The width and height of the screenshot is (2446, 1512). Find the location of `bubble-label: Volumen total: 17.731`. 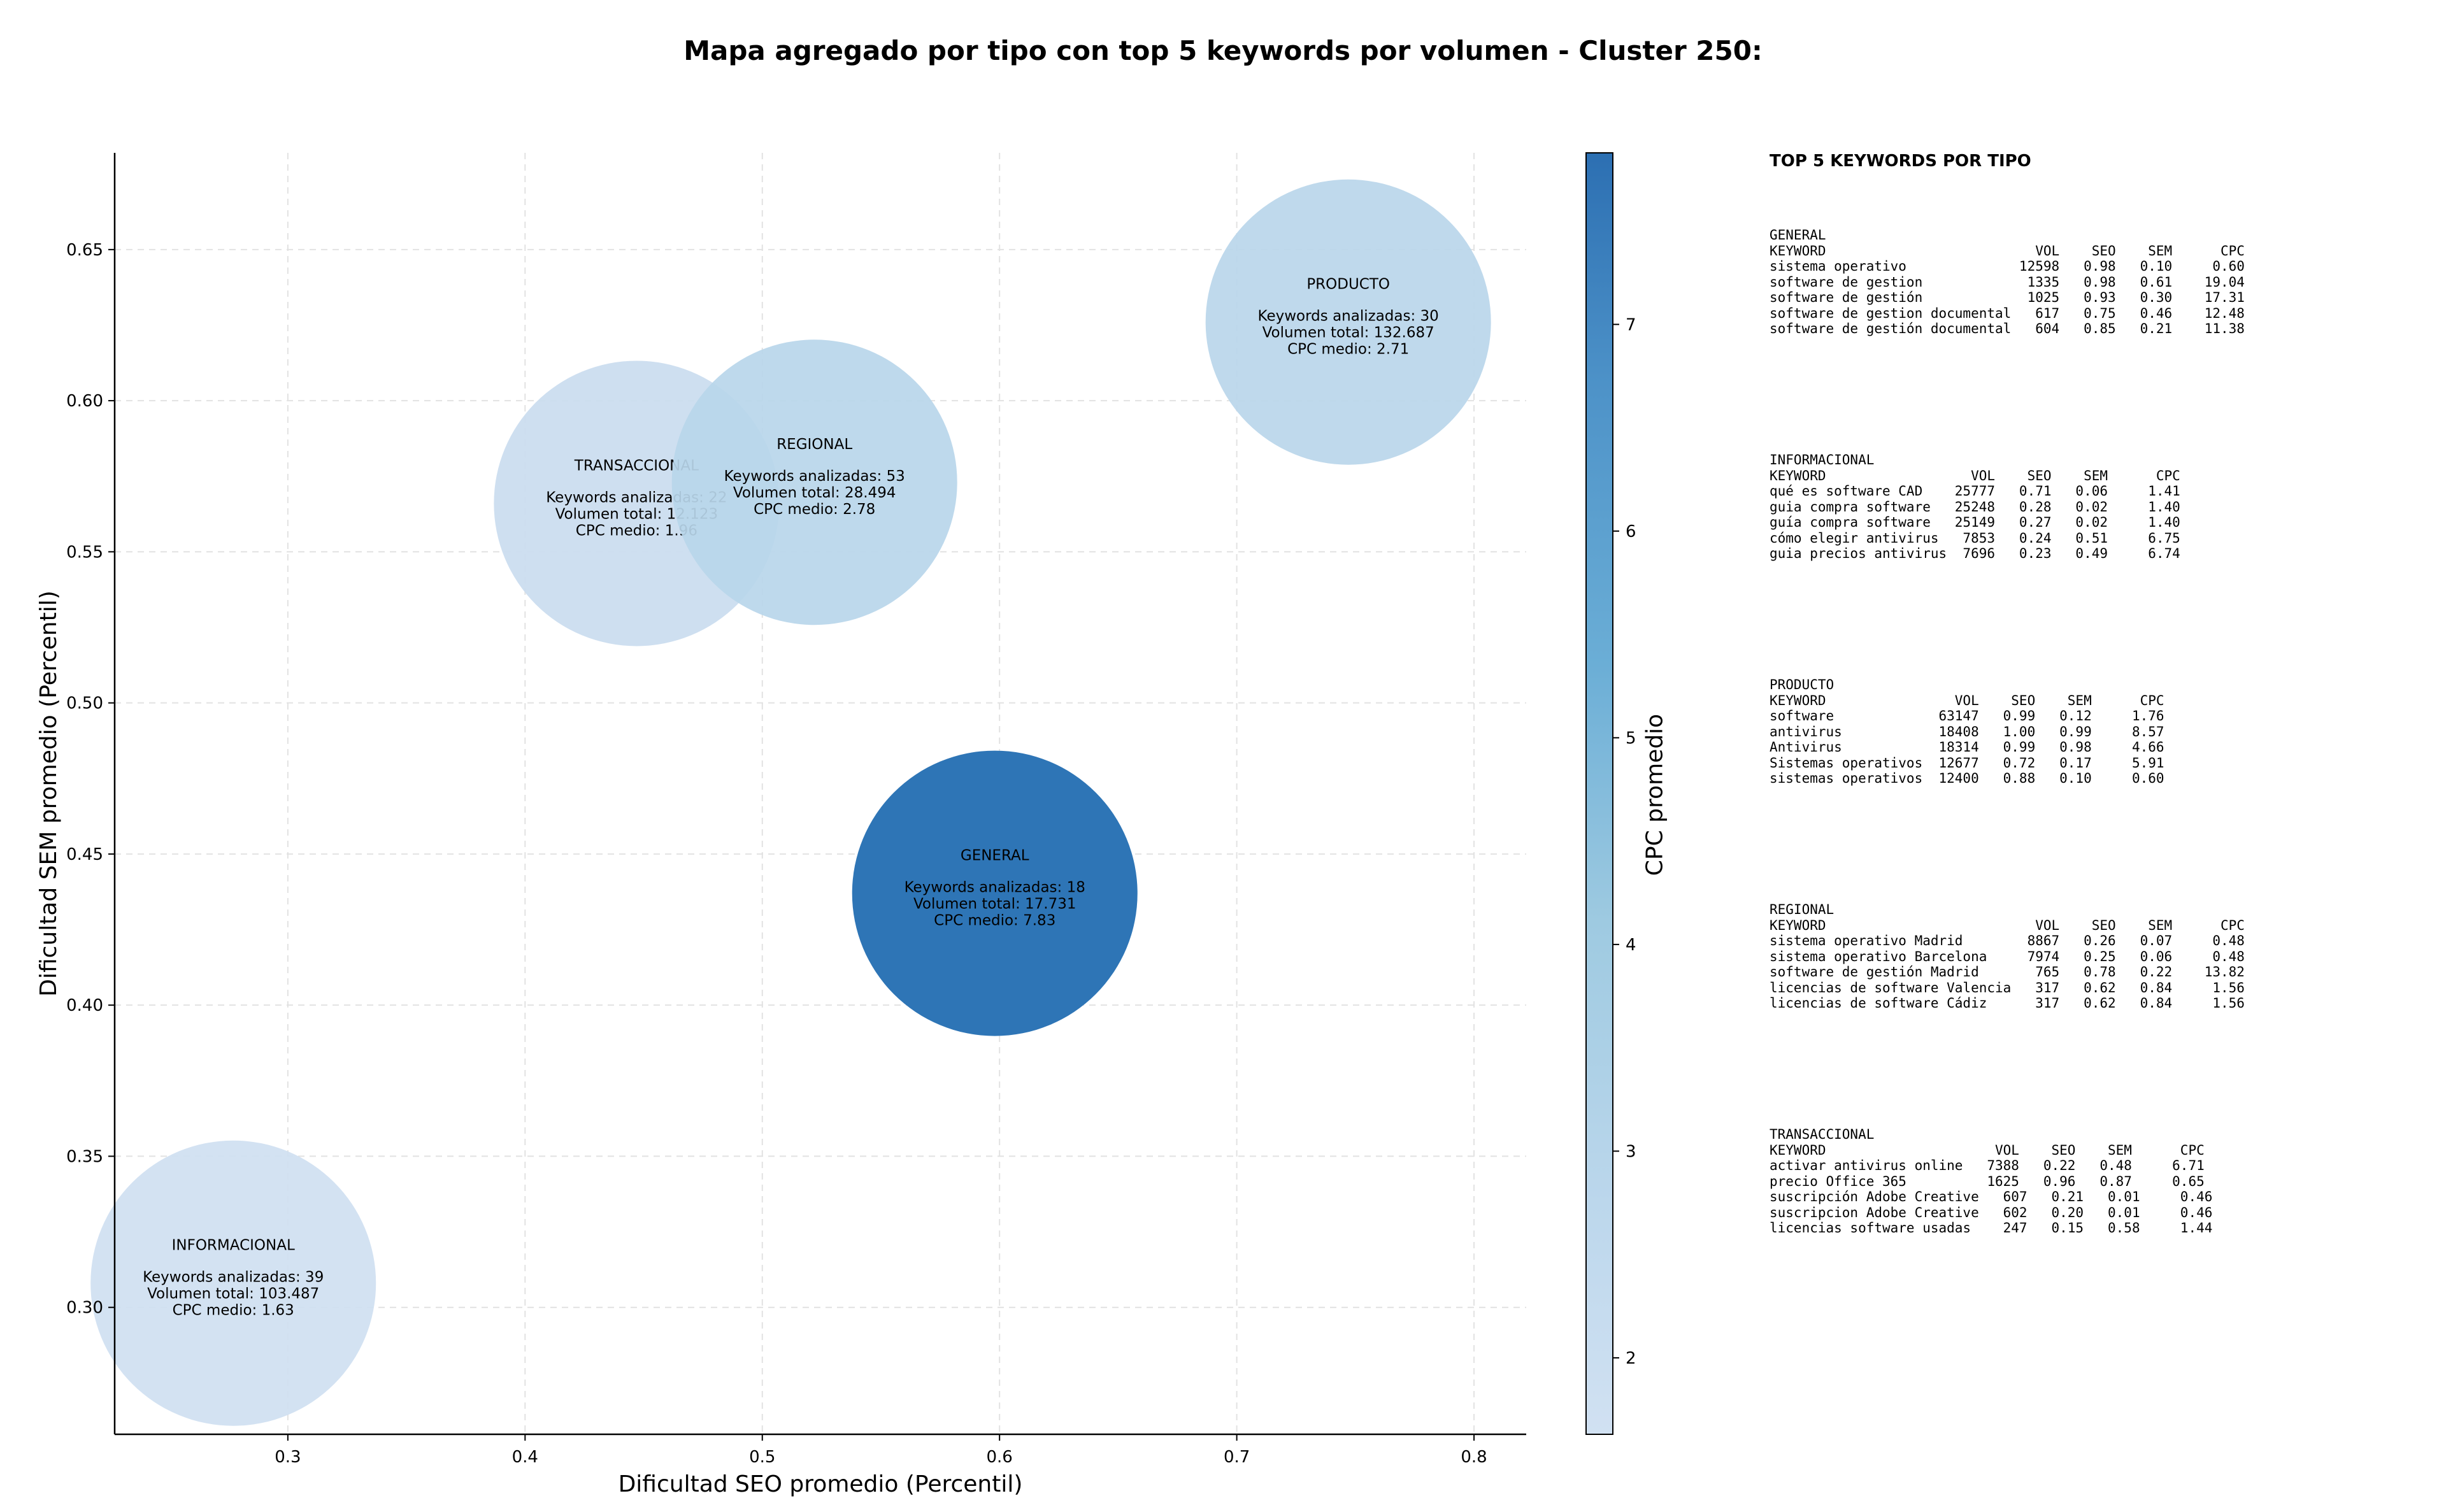

bubble-label: Volumen total: 17.731 is located at coordinates (994, 904).